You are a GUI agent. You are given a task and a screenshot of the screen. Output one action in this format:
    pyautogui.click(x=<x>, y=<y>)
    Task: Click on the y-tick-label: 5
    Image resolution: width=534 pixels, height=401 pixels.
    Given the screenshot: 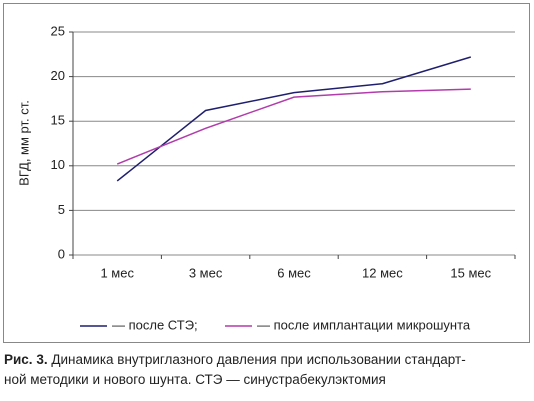 What is the action you would take?
    pyautogui.click(x=61, y=209)
    